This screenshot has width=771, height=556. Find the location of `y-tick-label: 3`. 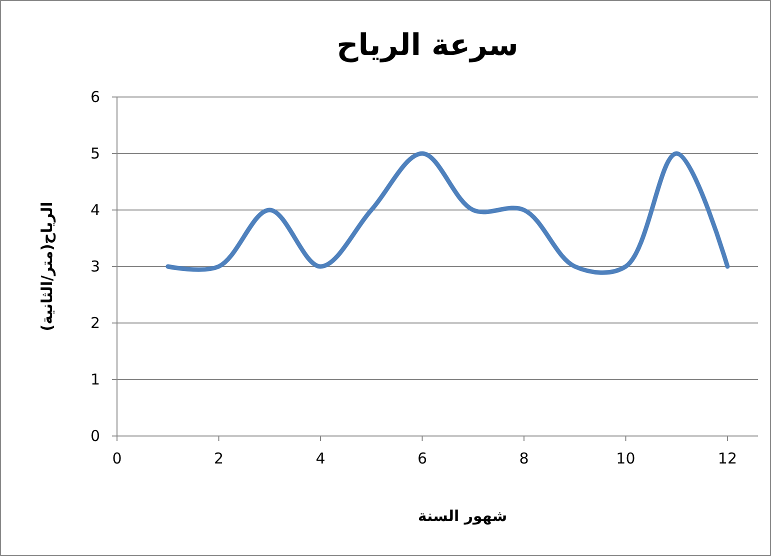

y-tick-label: 3 is located at coordinates (95, 266).